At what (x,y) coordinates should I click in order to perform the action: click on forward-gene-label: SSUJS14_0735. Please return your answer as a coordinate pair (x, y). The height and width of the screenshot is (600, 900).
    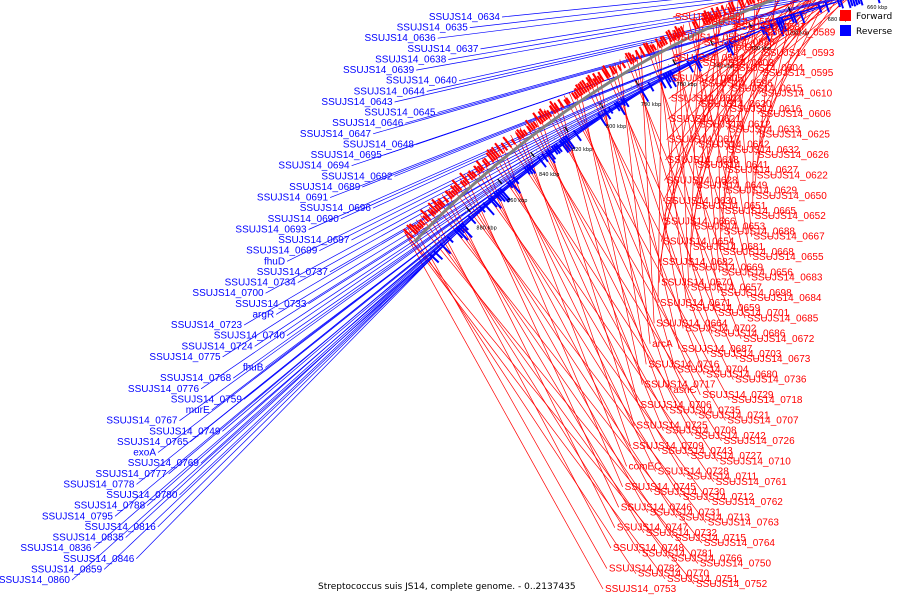
    Looking at the image, I should click on (705, 410).